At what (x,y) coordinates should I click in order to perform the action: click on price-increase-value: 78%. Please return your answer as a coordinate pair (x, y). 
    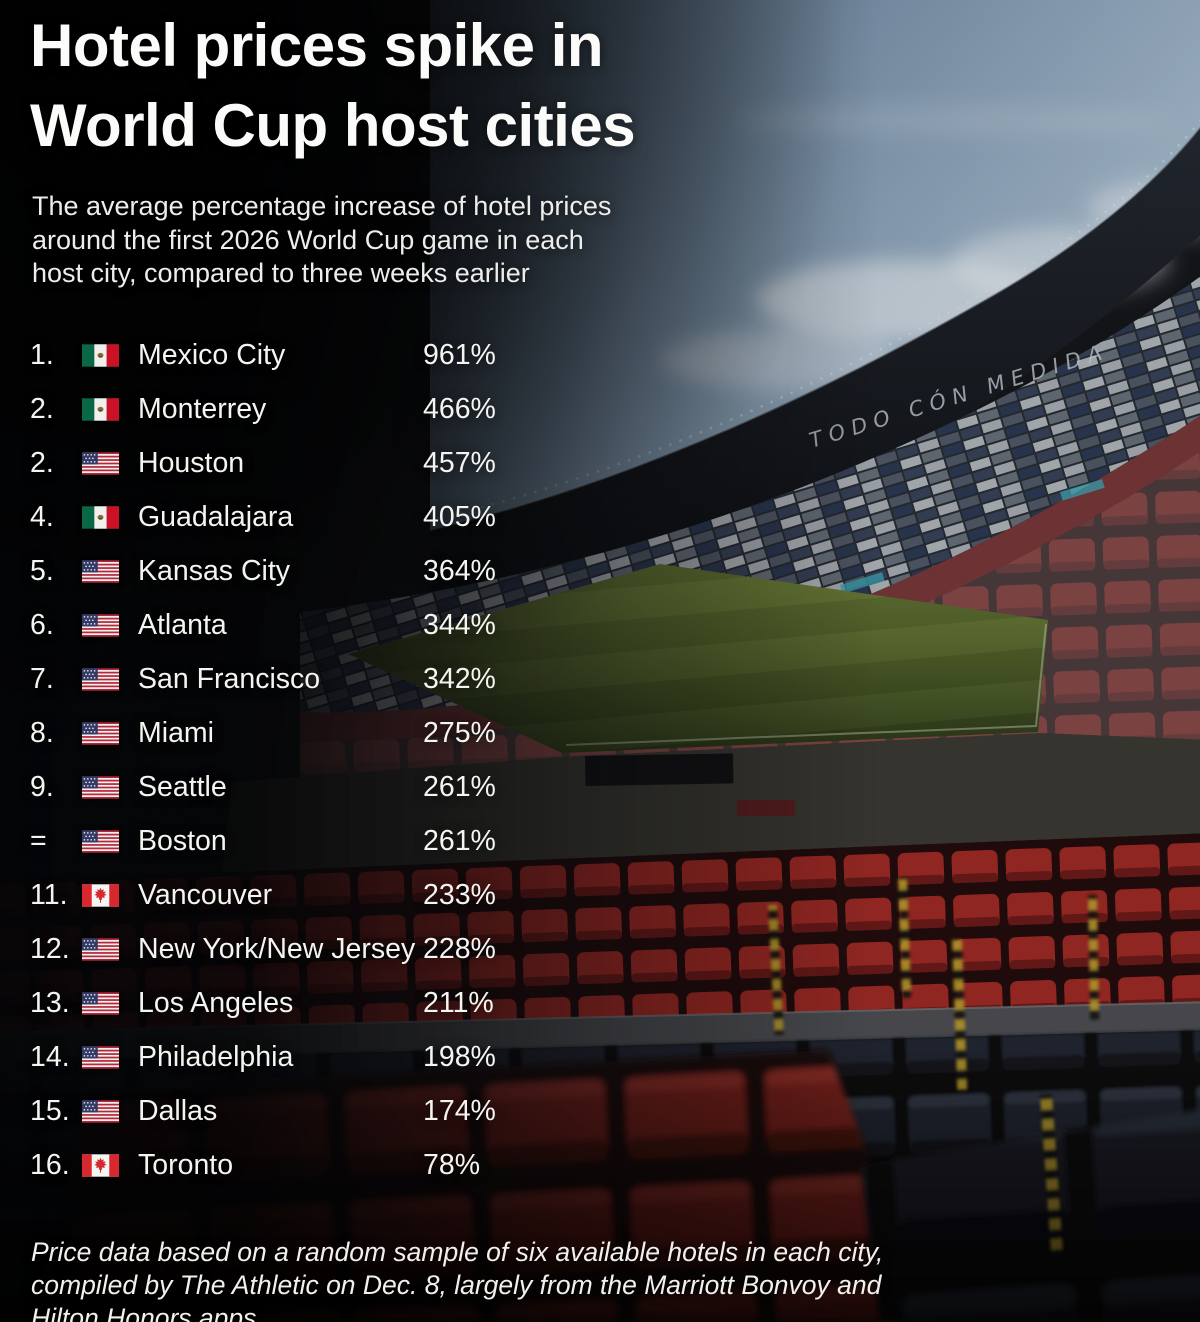
    Looking at the image, I should click on (452, 1164).